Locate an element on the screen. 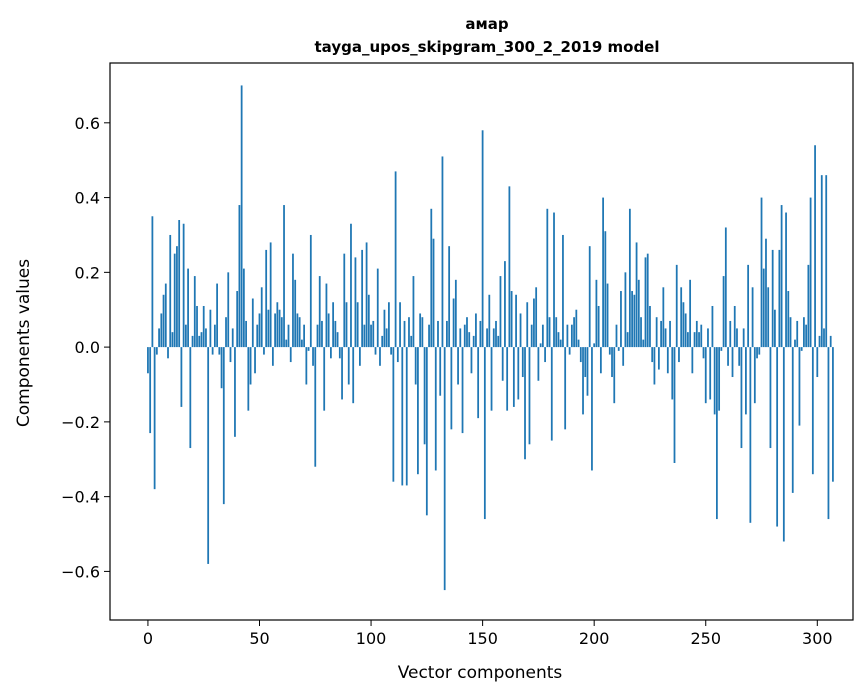 The image size is (867, 700). y-axis-ticks: −0.6 −0.4 −0.2 0.0 0.2 0.4 0.6 is located at coordinates (85, 347).